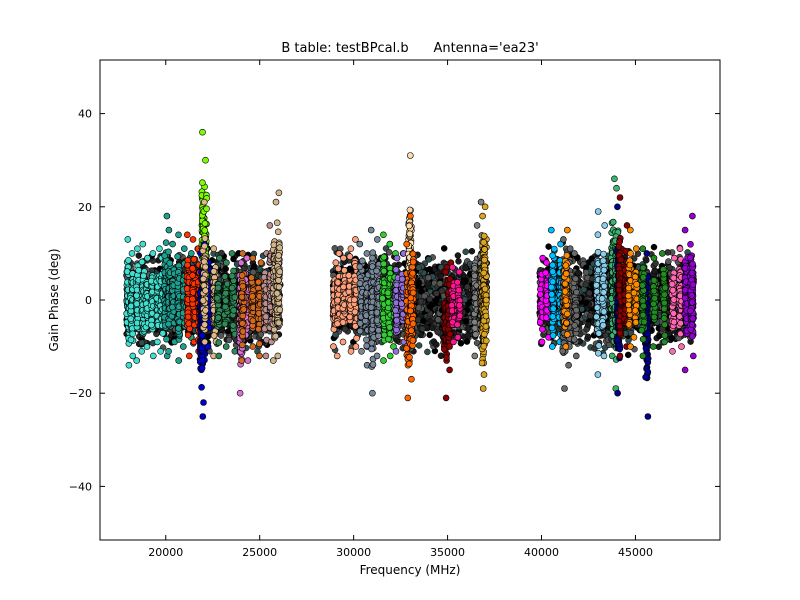 This screenshot has height=600, width=800. I want to click on chart-title: B table: testBPcal.b Antenna='ea23', so click(409, 48).